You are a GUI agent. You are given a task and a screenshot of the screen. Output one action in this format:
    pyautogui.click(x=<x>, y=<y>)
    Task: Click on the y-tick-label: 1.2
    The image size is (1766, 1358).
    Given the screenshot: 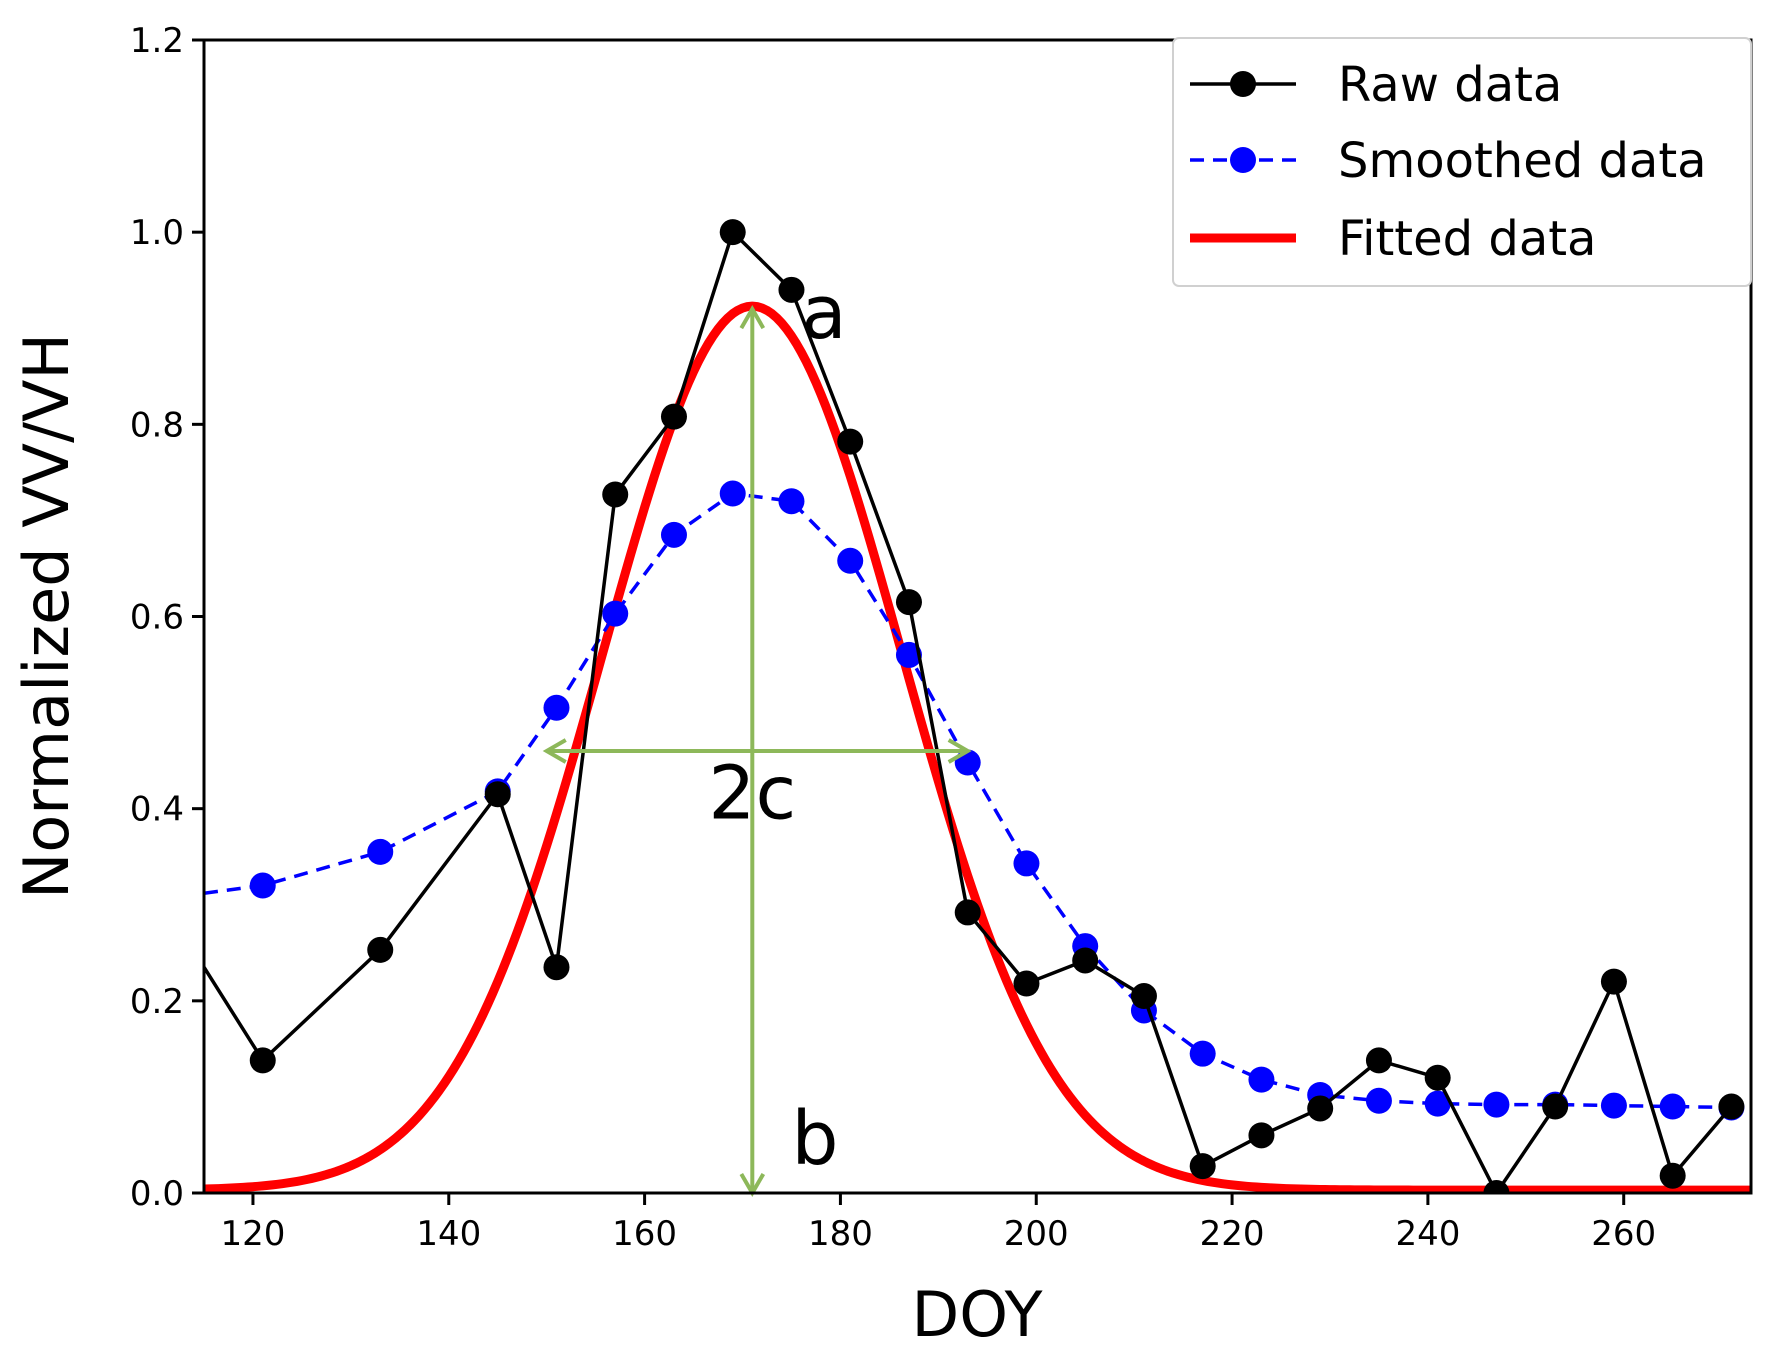 What is the action you would take?
    pyautogui.click(x=157, y=41)
    